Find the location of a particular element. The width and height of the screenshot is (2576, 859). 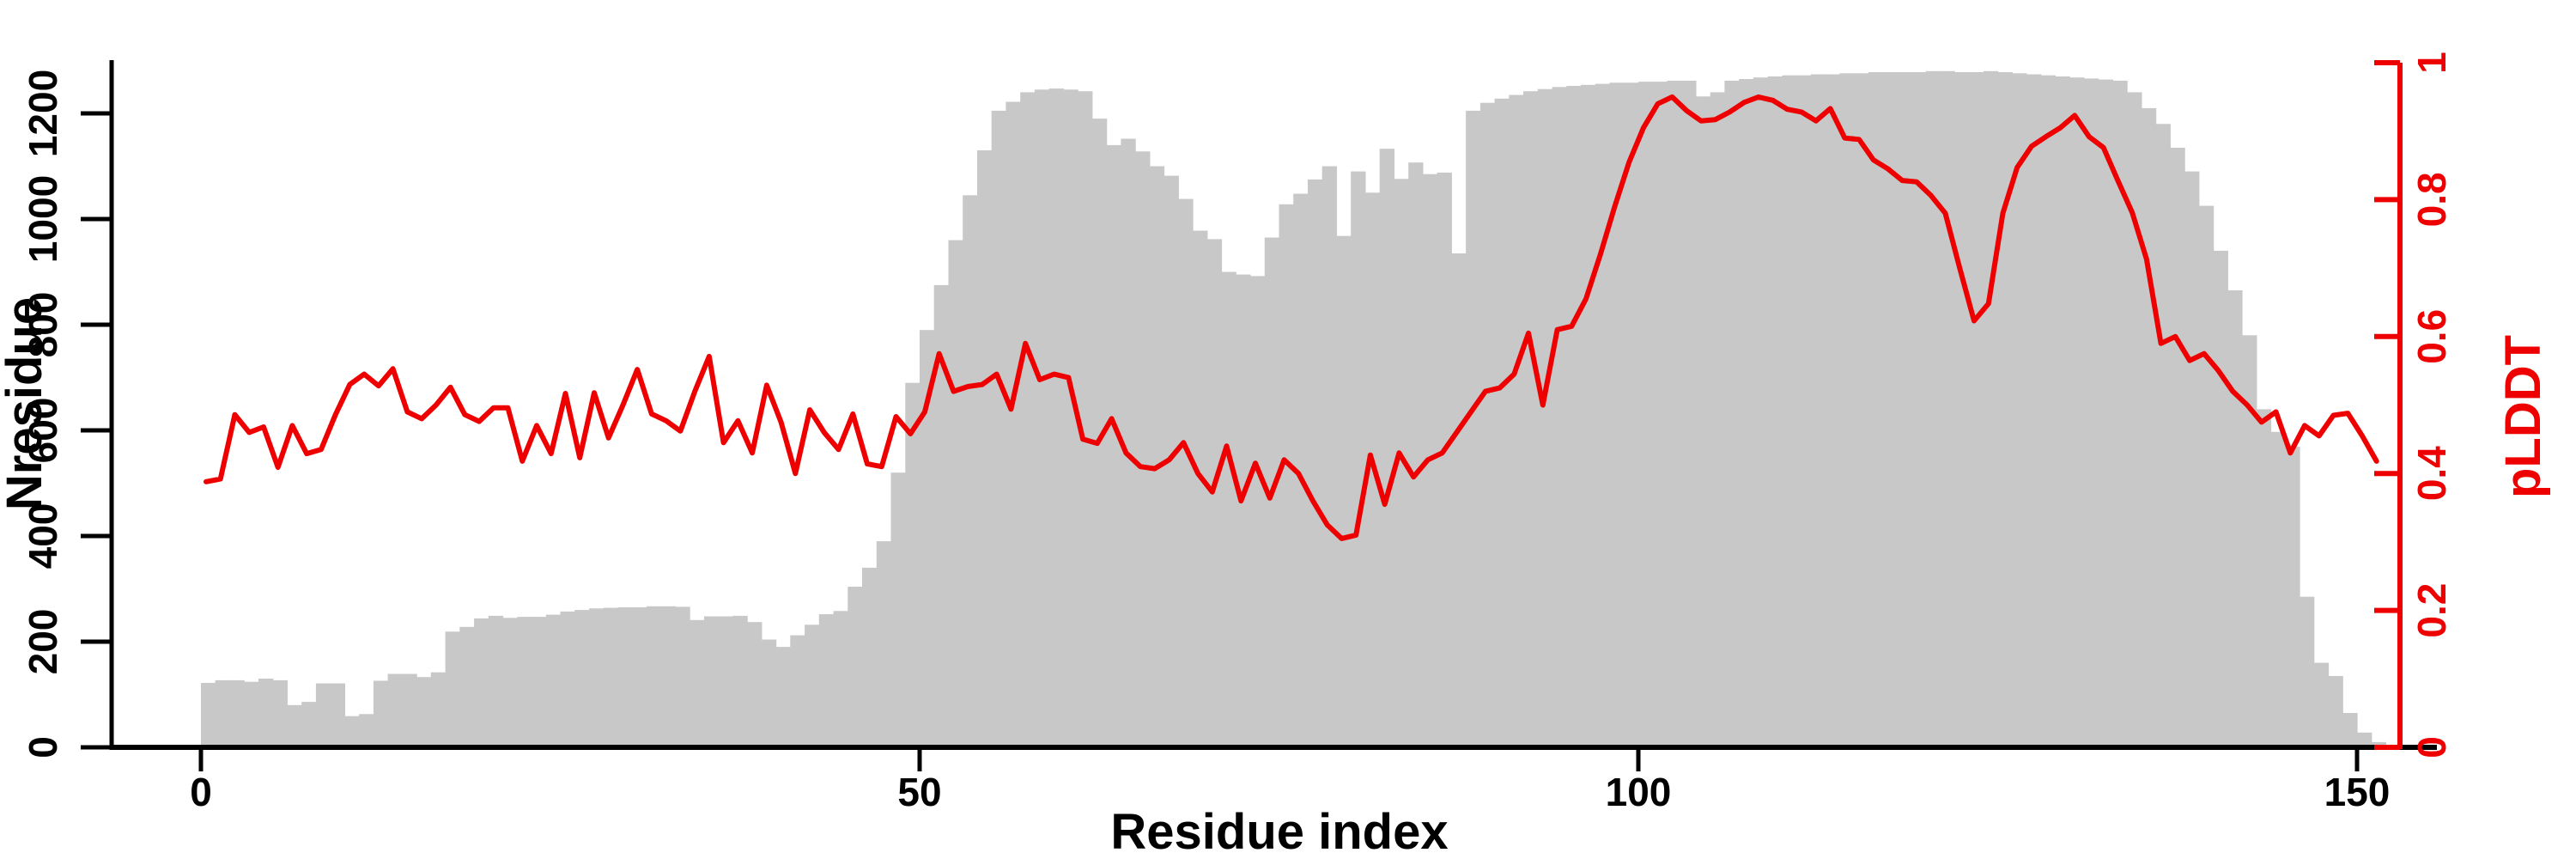

y-right-axis-title: pLDDT is located at coordinates (2523, 417).